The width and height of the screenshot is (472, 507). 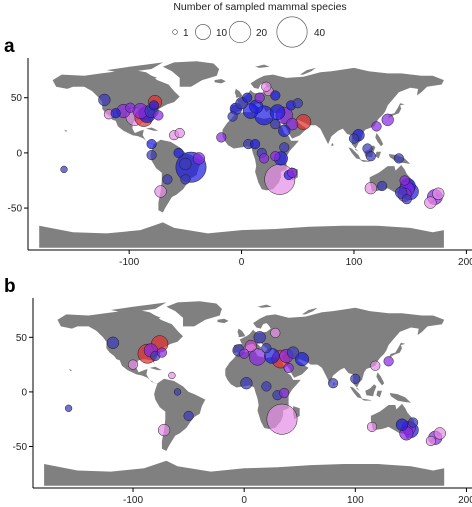 What do you see at coordinates (24, 392) in the screenshot?
I see `y-tick-label: 0` at bounding box center [24, 392].